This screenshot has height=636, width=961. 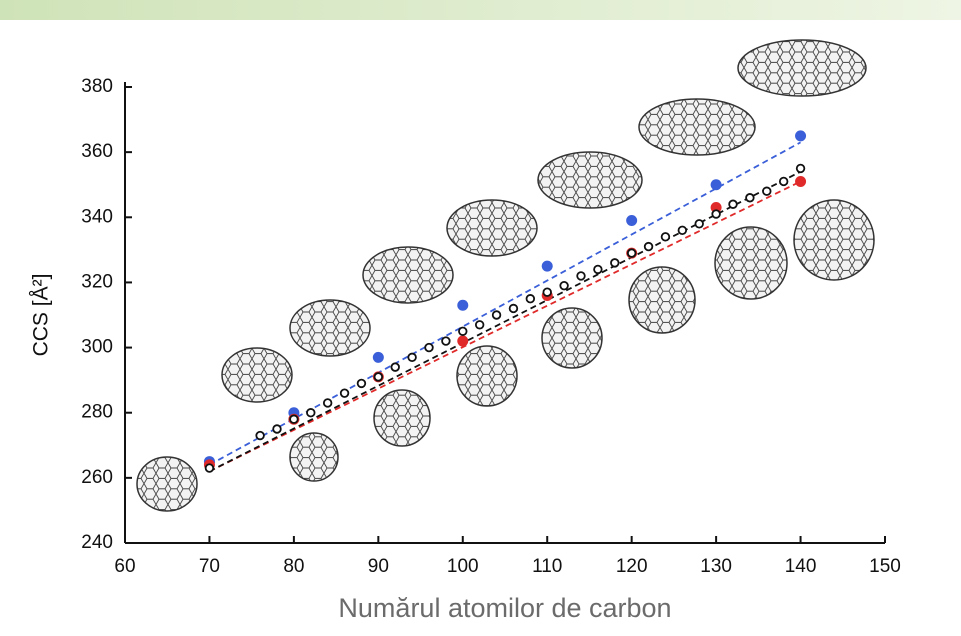 I want to click on y-tick-label: 260, so click(x=97, y=477).